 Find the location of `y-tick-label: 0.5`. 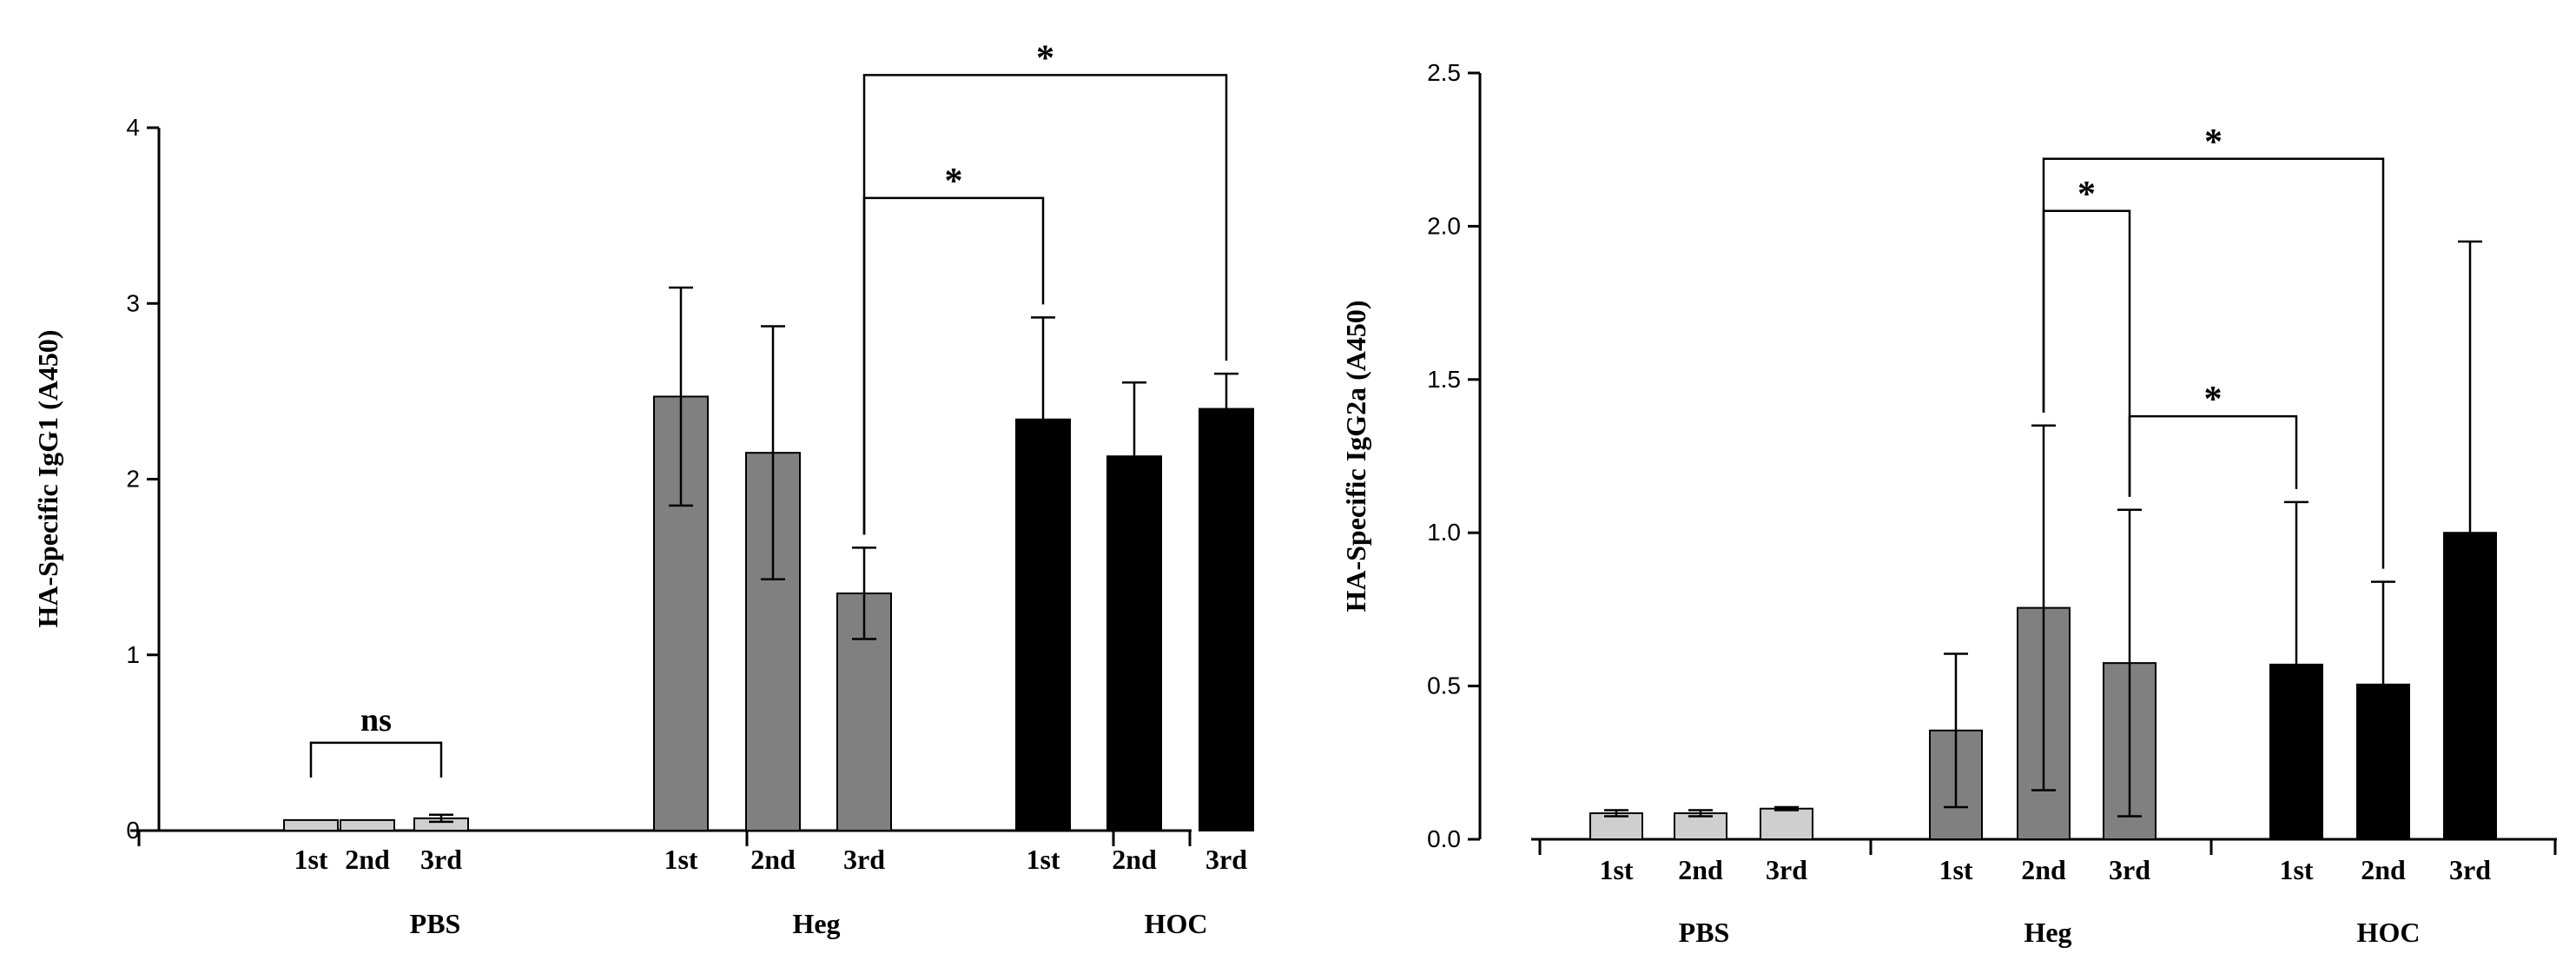

y-tick-label: 0.5 is located at coordinates (1444, 685).